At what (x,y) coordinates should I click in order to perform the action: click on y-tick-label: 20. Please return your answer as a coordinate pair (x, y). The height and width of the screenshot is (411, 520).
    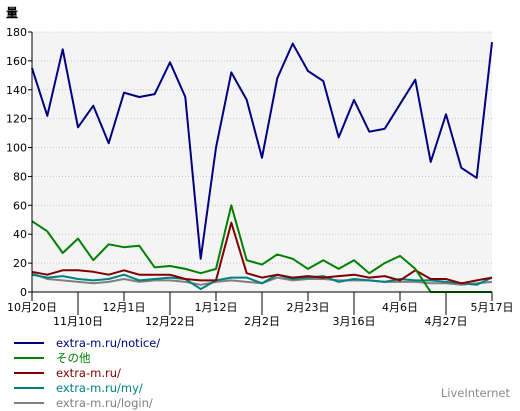
    Looking at the image, I should click on (20, 263).